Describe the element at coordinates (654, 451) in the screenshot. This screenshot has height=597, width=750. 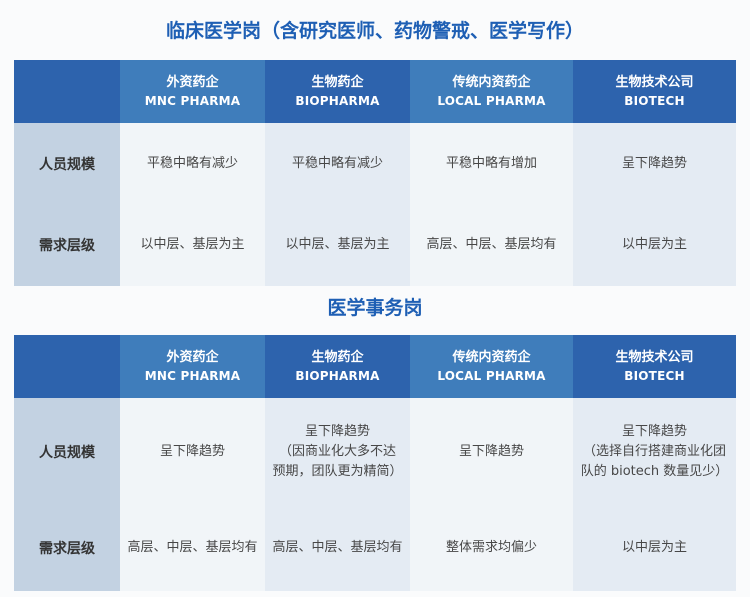
I see `table-cell: 呈下降趋势 （选择自行搭建商业化团 队的 biotech 数量见少）` at that location.